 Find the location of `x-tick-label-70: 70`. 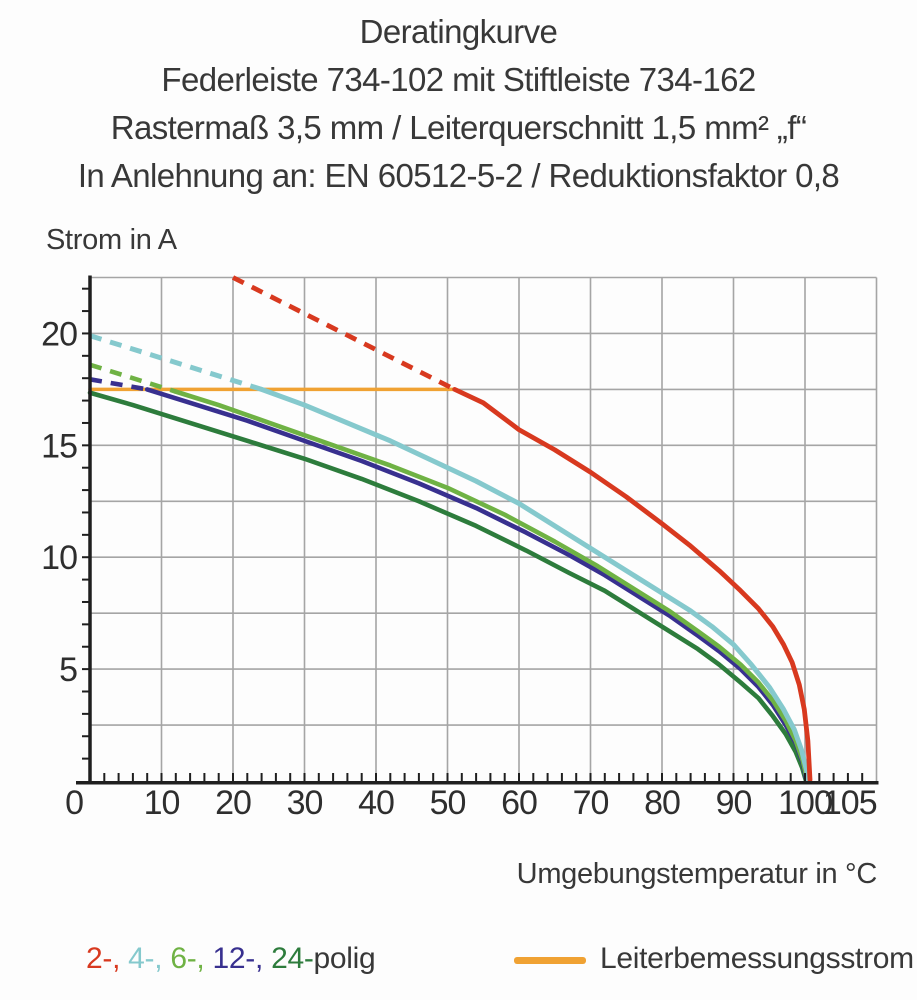

x-tick-label-70: 70 is located at coordinates (591, 803).